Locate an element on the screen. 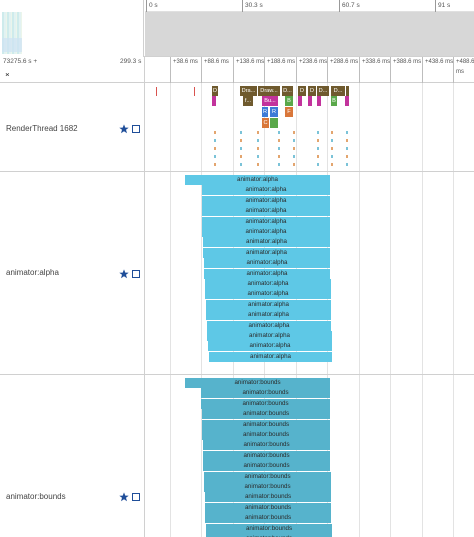 The image size is (474, 537). overview-visible-window is located at coordinates (309, 34).